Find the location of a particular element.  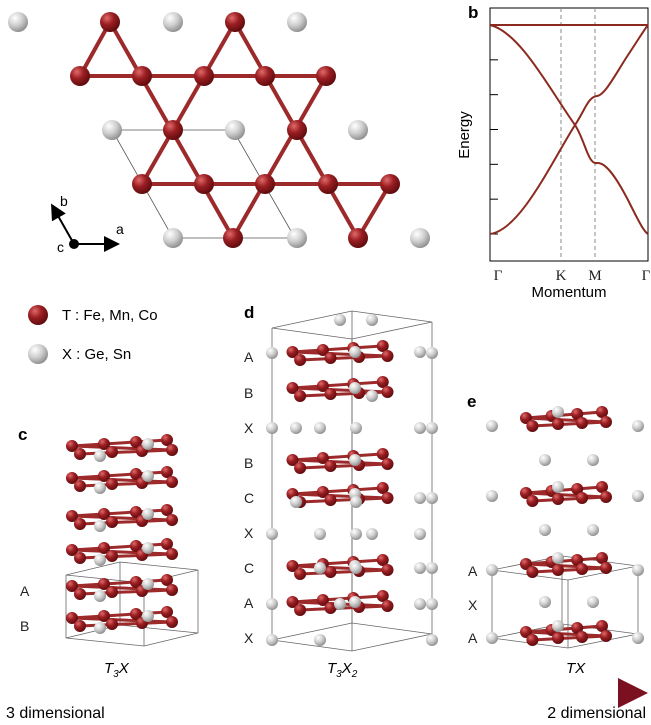

upper-dispersive-band is located at coordinates (569, 129).